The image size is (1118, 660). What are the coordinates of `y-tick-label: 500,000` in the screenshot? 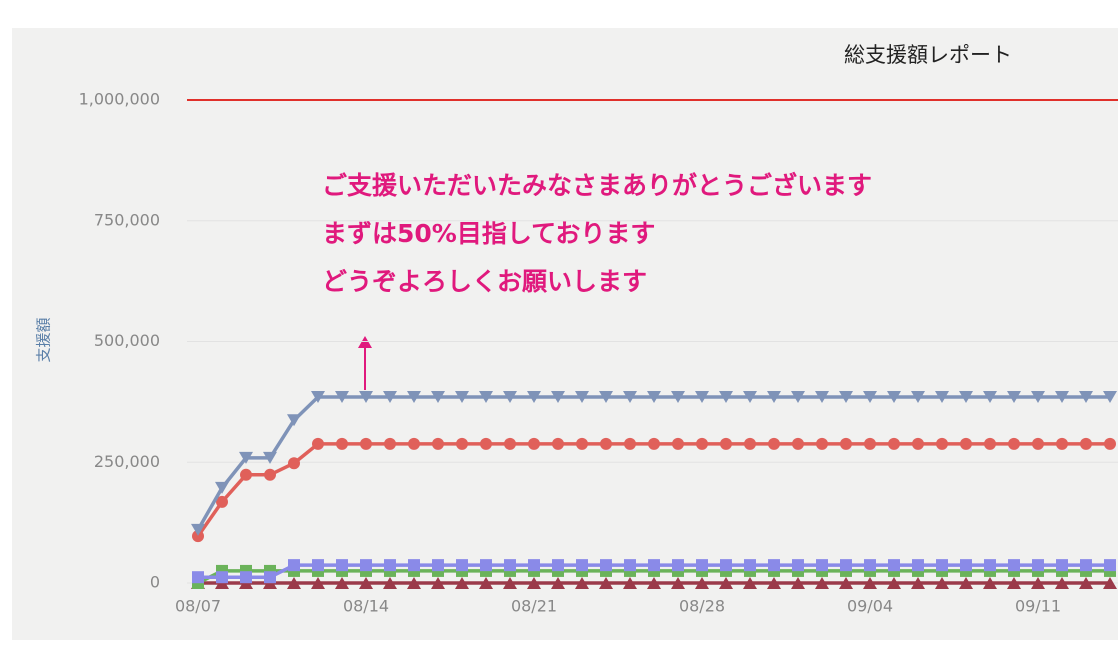 It's located at (127, 340).